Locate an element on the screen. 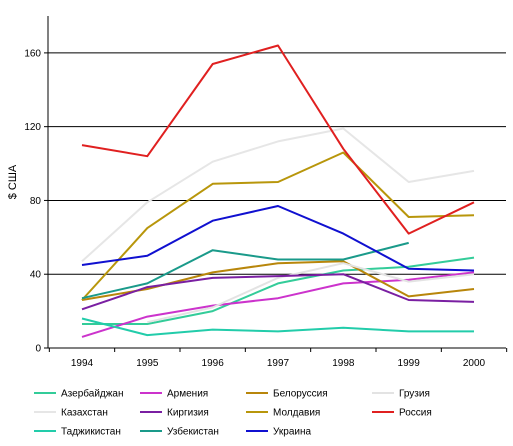 This screenshot has height=446, width=513. legend-item: Армения is located at coordinates (174, 394).